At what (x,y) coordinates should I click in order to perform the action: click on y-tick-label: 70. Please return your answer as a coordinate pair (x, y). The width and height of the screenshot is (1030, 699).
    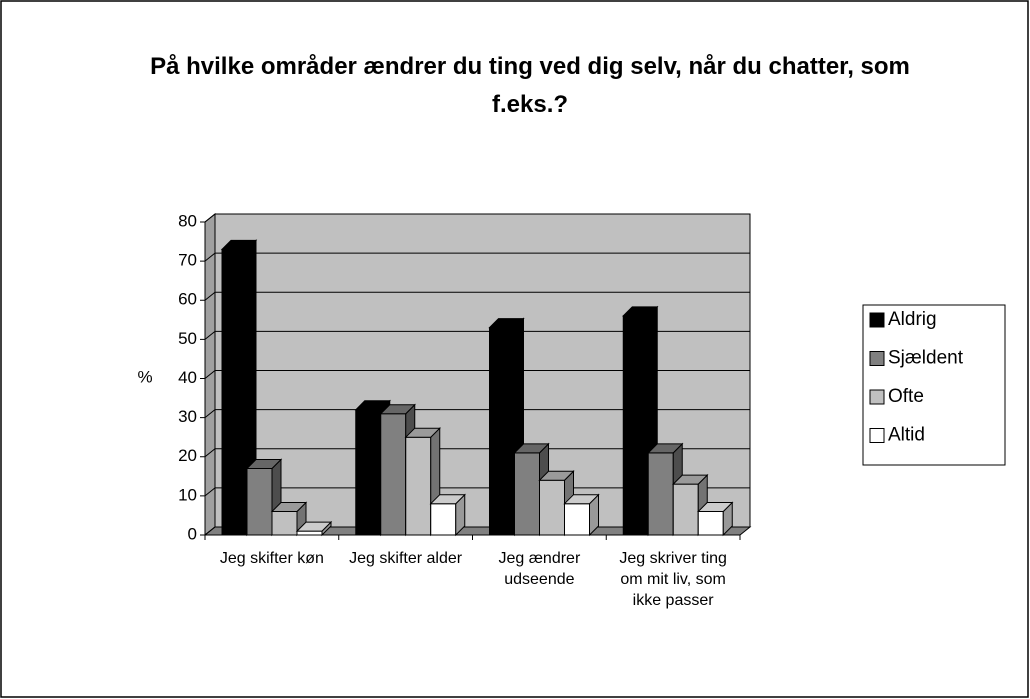
    Looking at the image, I should click on (187, 260).